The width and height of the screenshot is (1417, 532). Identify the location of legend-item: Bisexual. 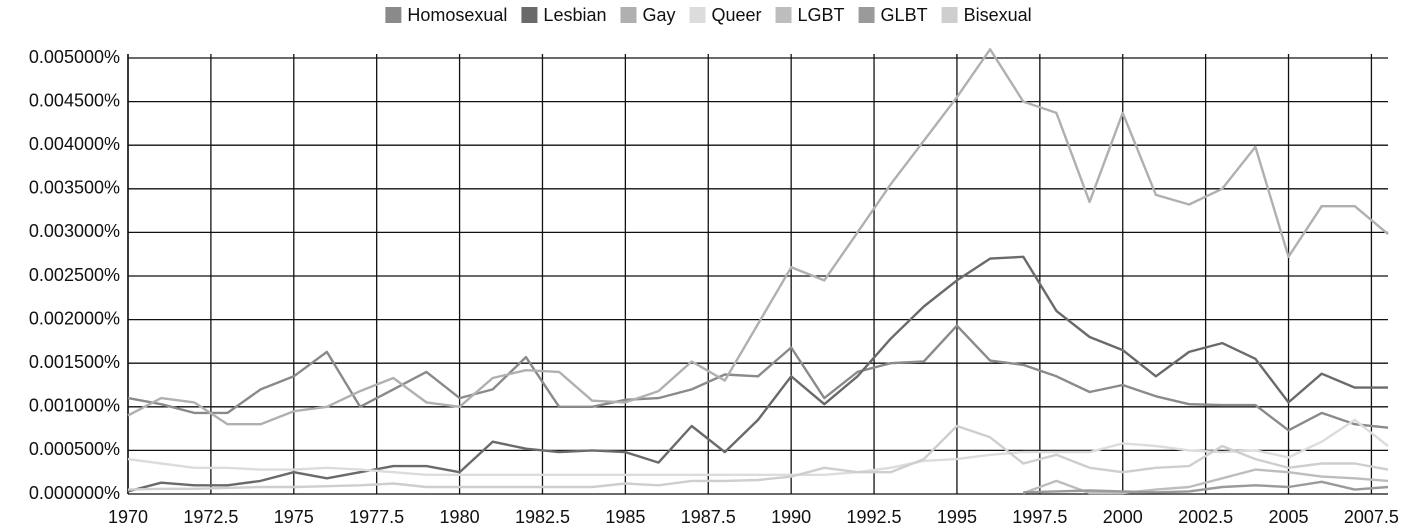
(986, 15).